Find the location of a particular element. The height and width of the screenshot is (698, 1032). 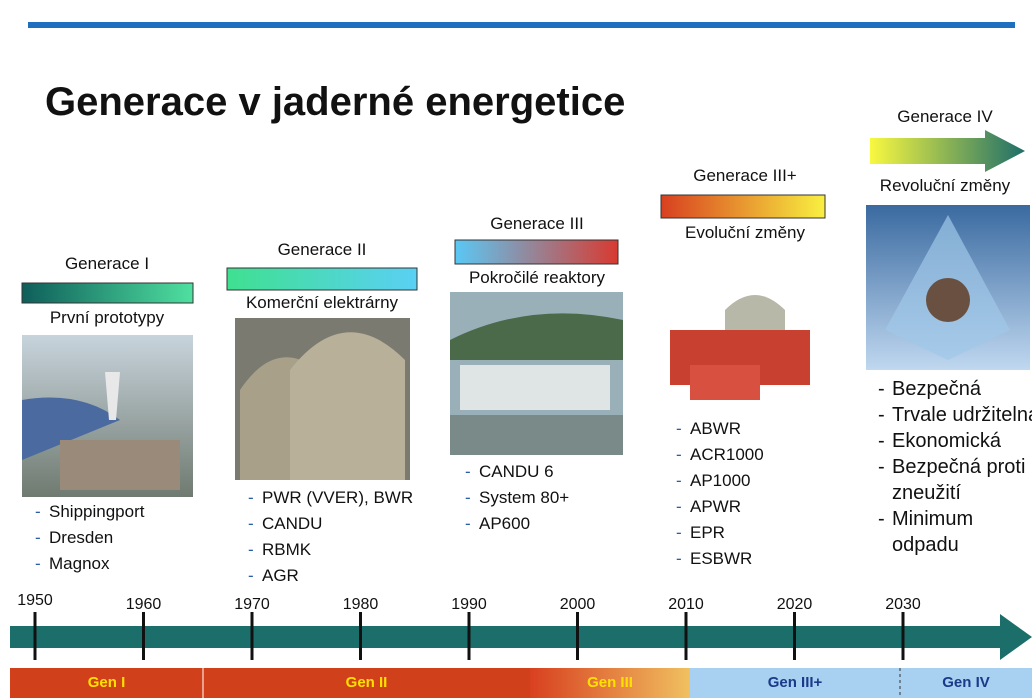

list-item: Dresden is located at coordinates (89, 538).